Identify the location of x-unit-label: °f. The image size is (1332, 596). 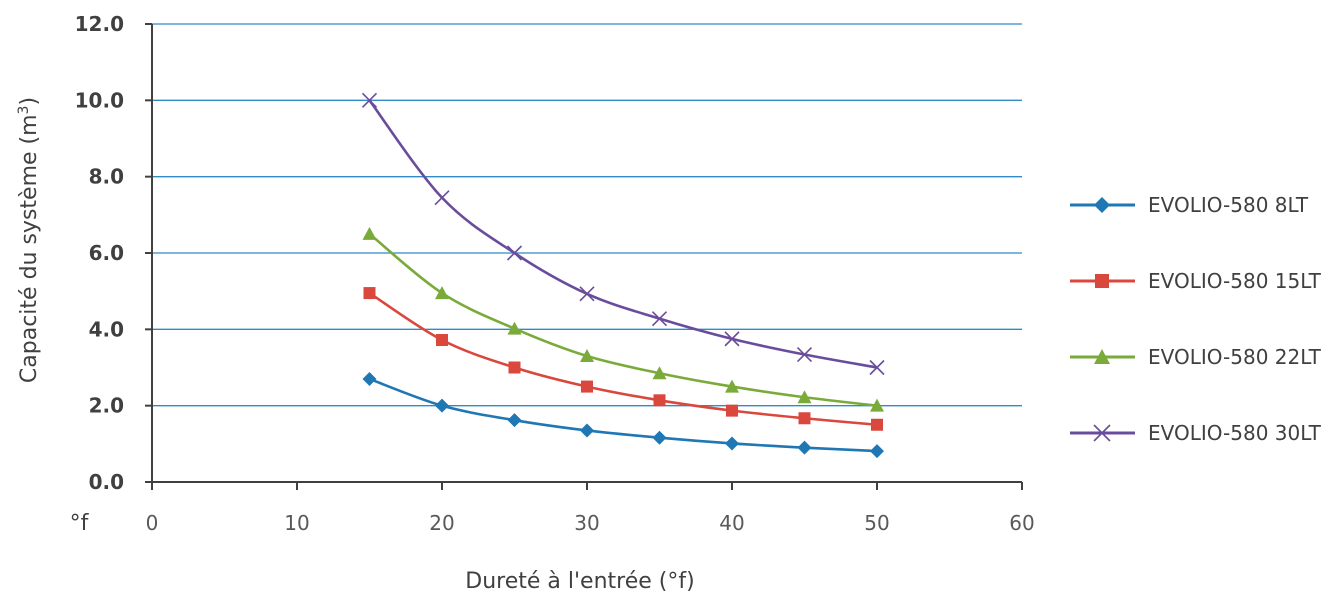
(80, 523).